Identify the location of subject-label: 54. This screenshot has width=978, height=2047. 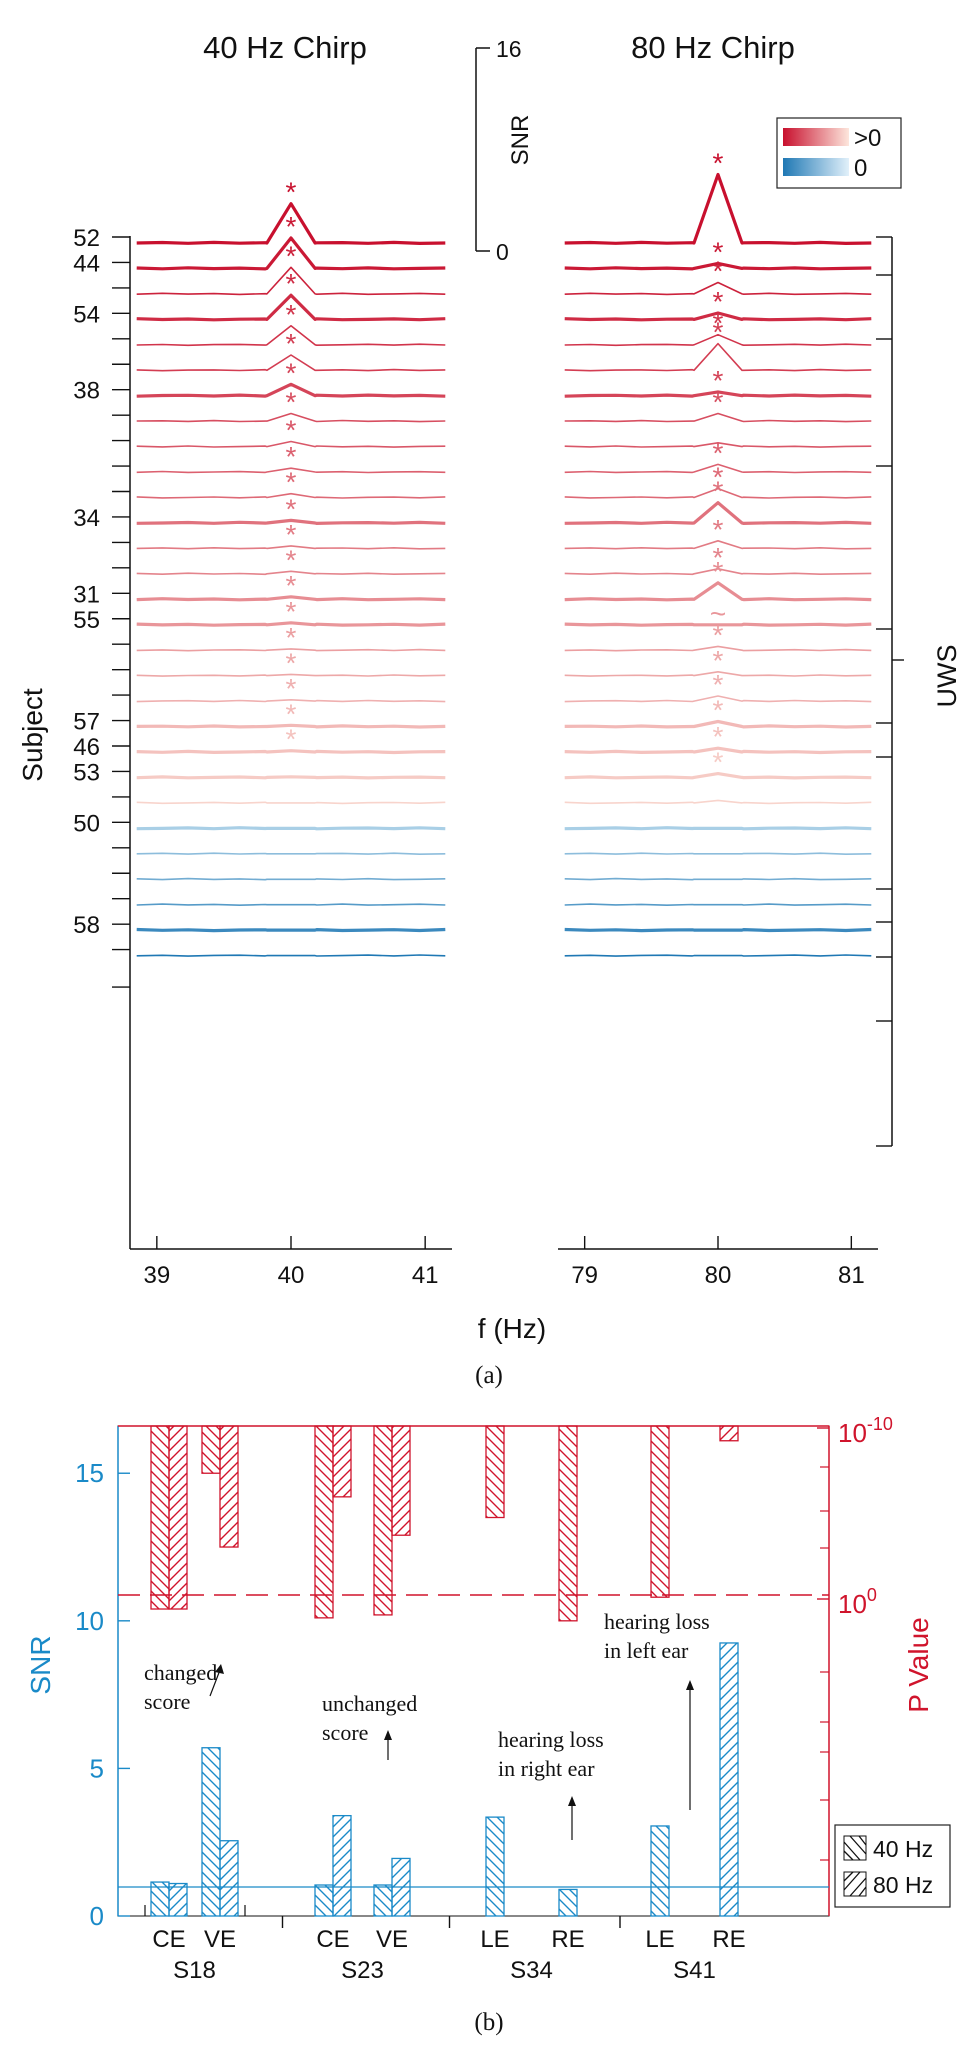
(86, 314).